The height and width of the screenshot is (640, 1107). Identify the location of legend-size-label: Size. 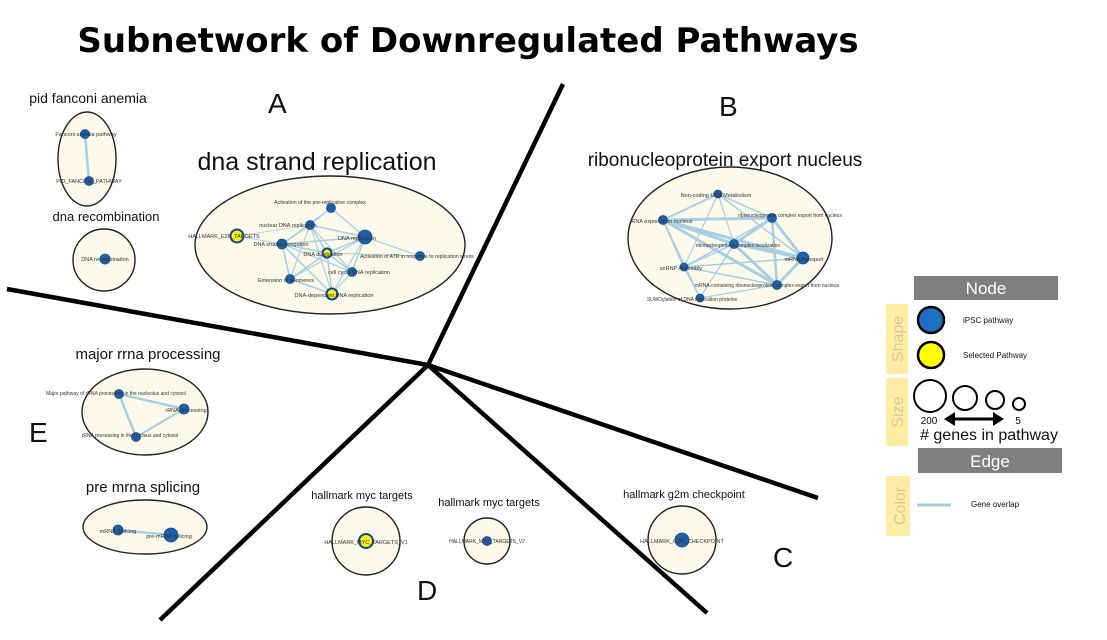
(898, 411).